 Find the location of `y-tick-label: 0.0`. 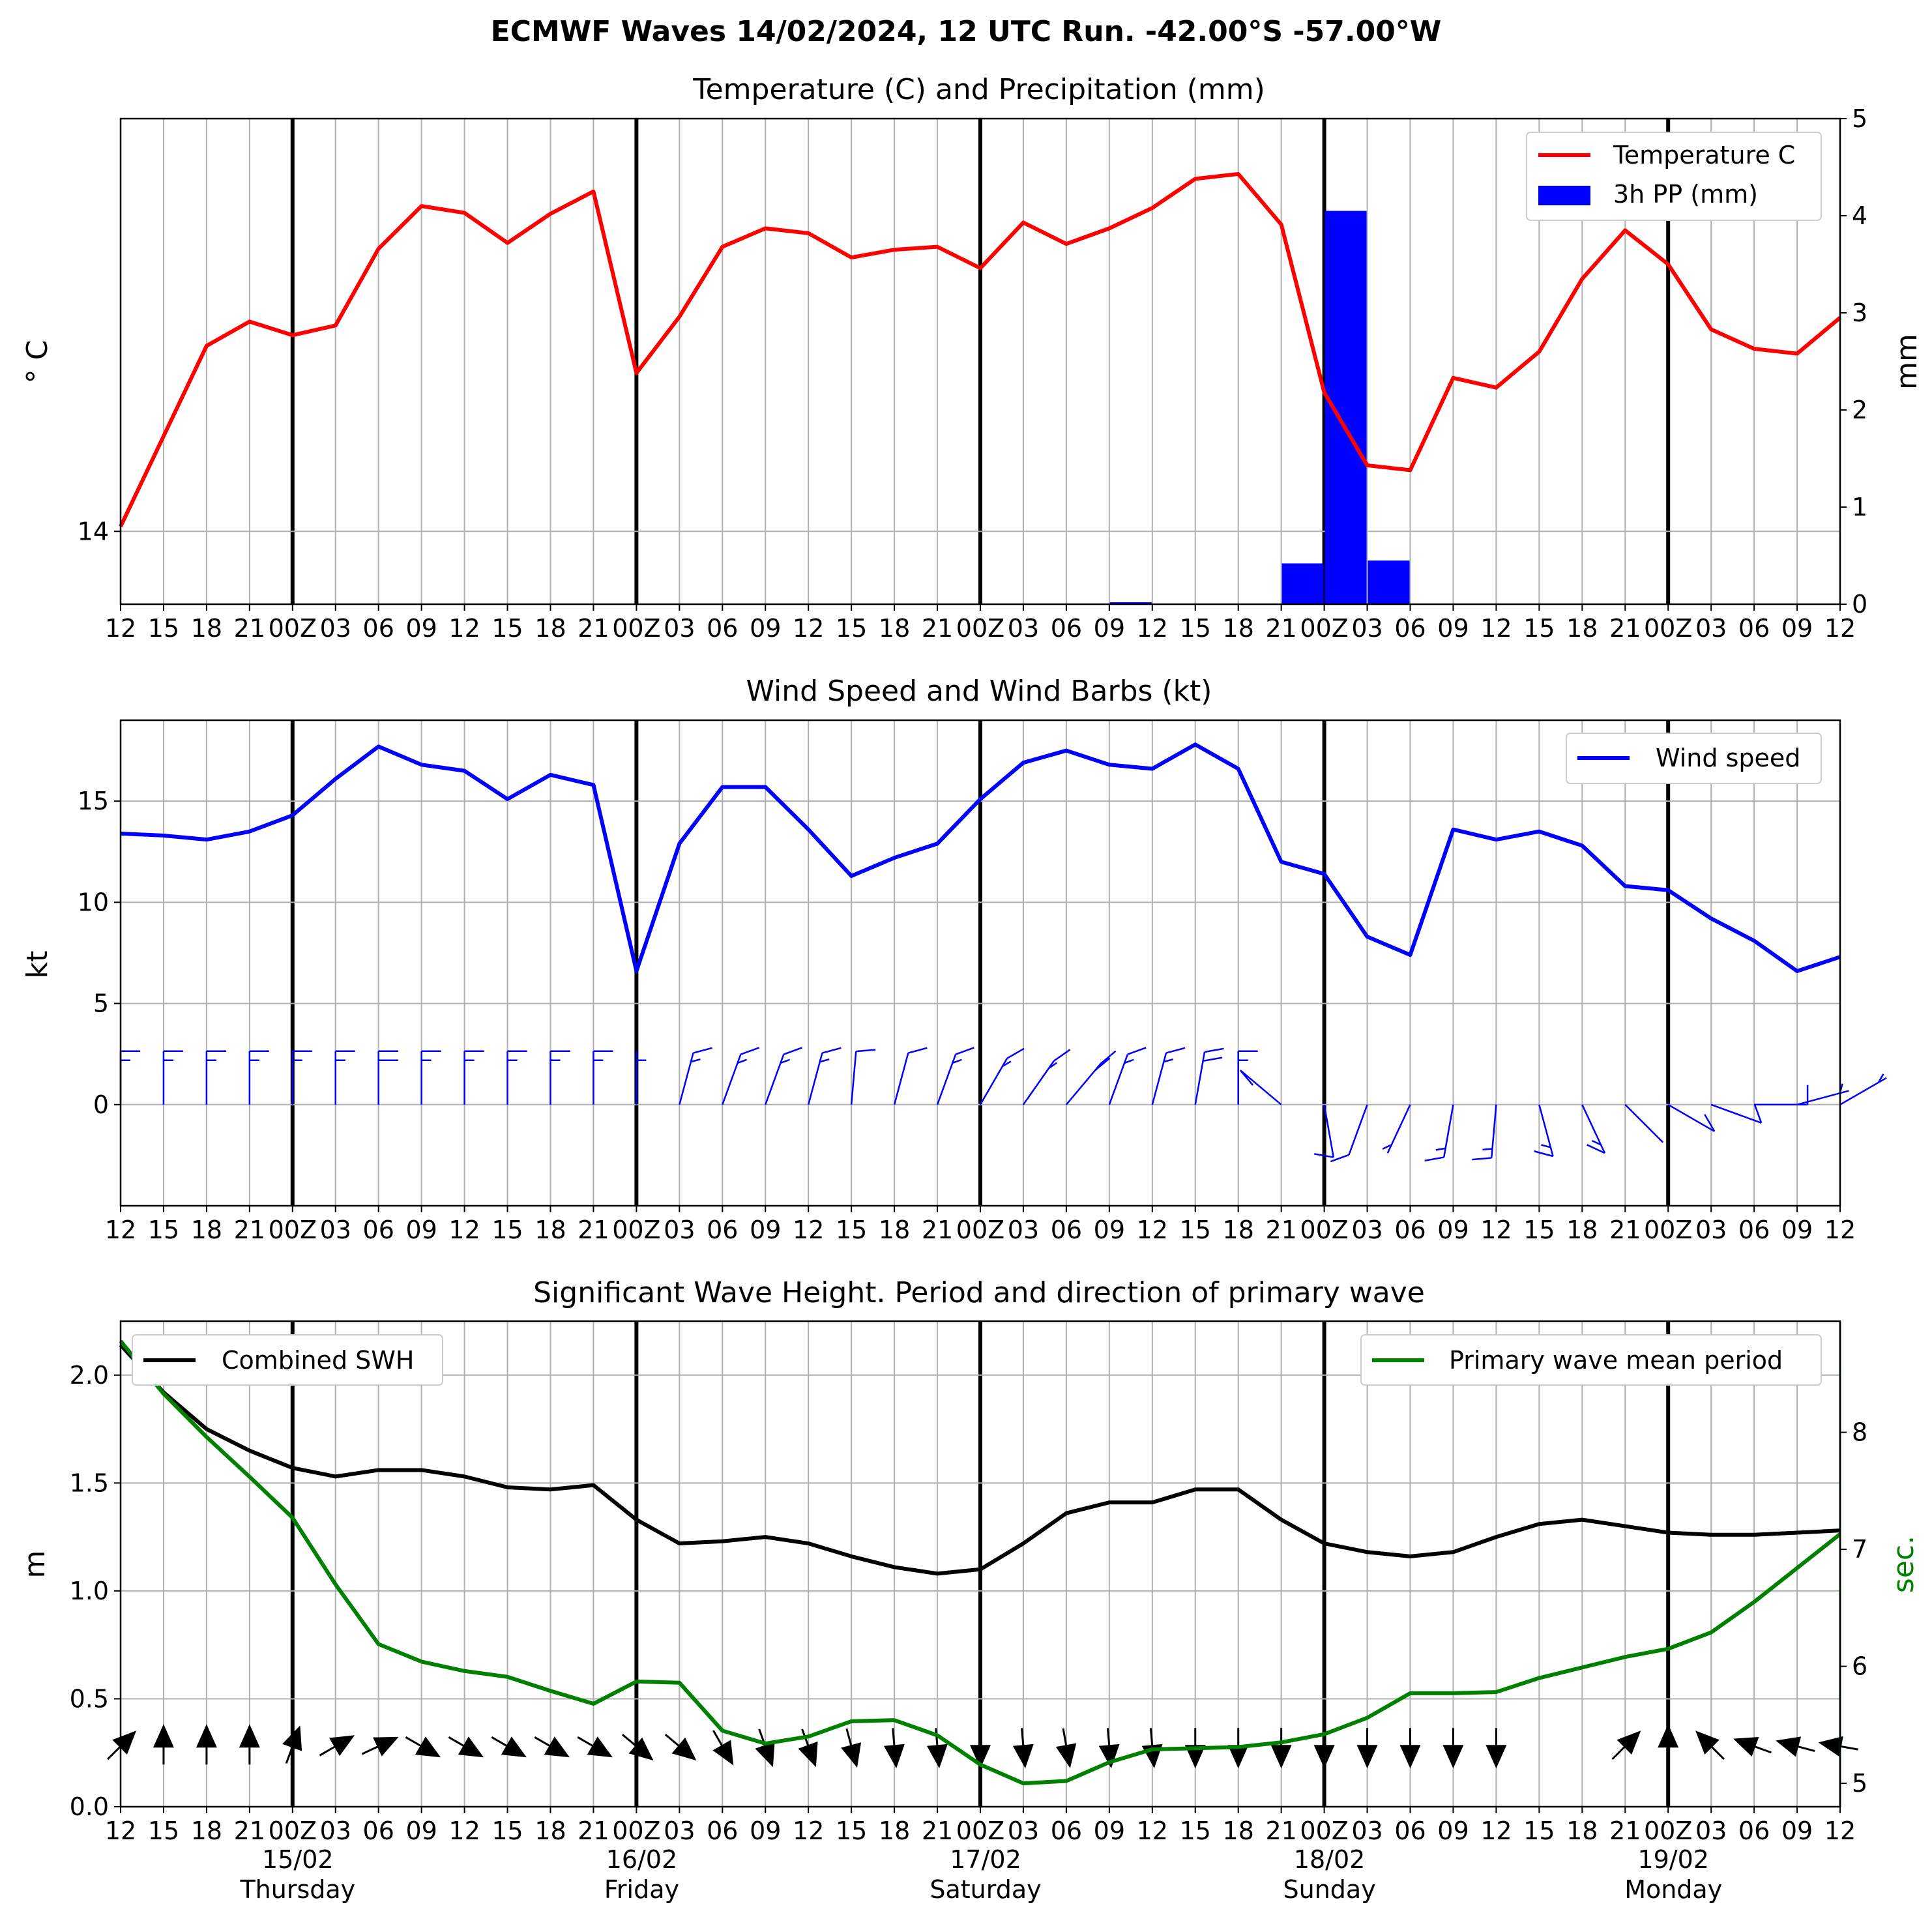

y-tick-label: 0.0 is located at coordinates (89, 1806).